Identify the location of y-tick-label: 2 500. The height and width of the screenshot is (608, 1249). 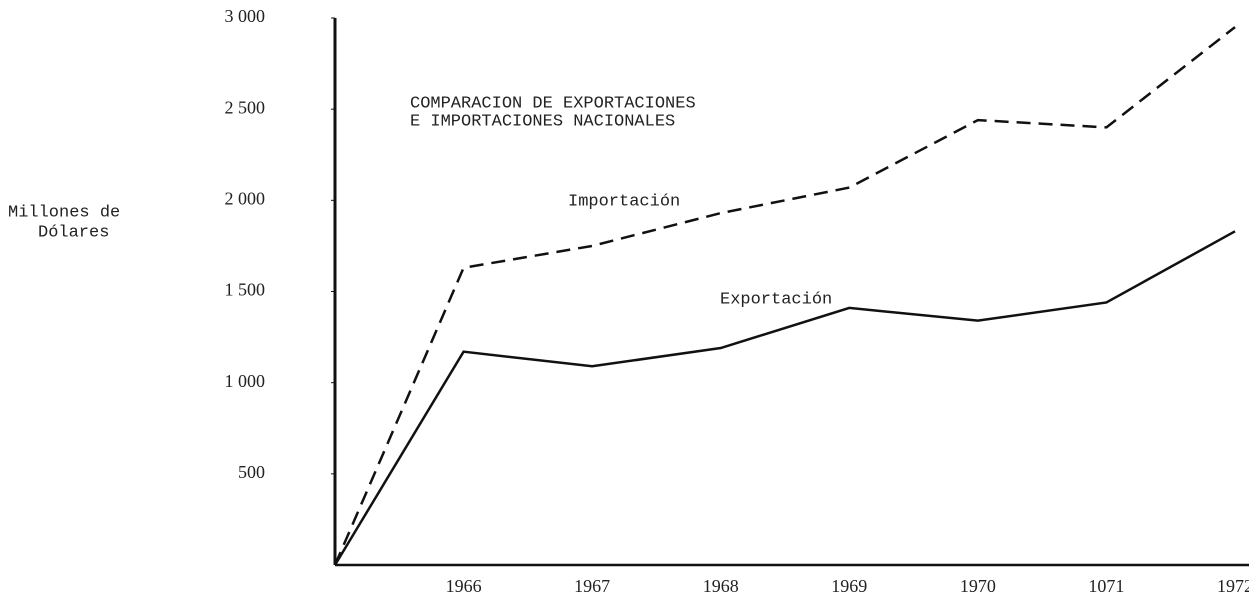
(245, 107).